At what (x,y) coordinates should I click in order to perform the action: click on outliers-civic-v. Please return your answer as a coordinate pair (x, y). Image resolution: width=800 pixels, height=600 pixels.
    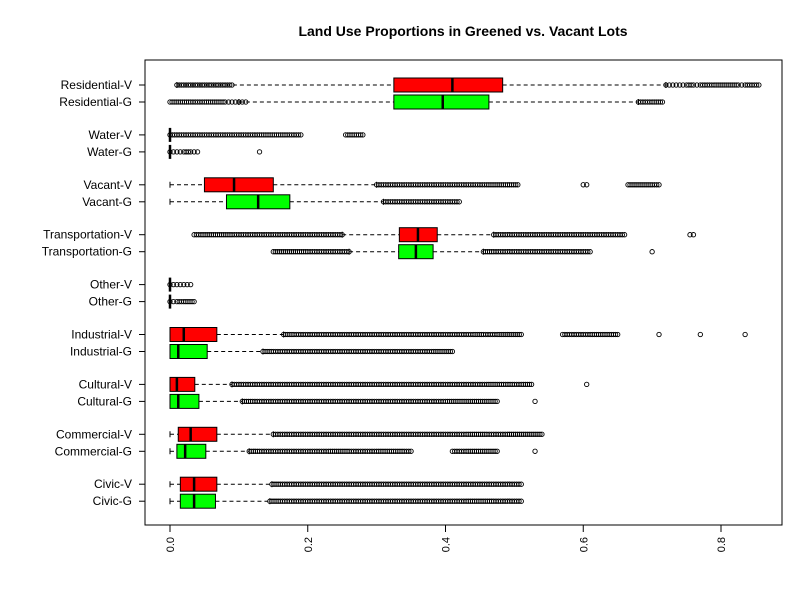
    Looking at the image, I should click on (396, 484).